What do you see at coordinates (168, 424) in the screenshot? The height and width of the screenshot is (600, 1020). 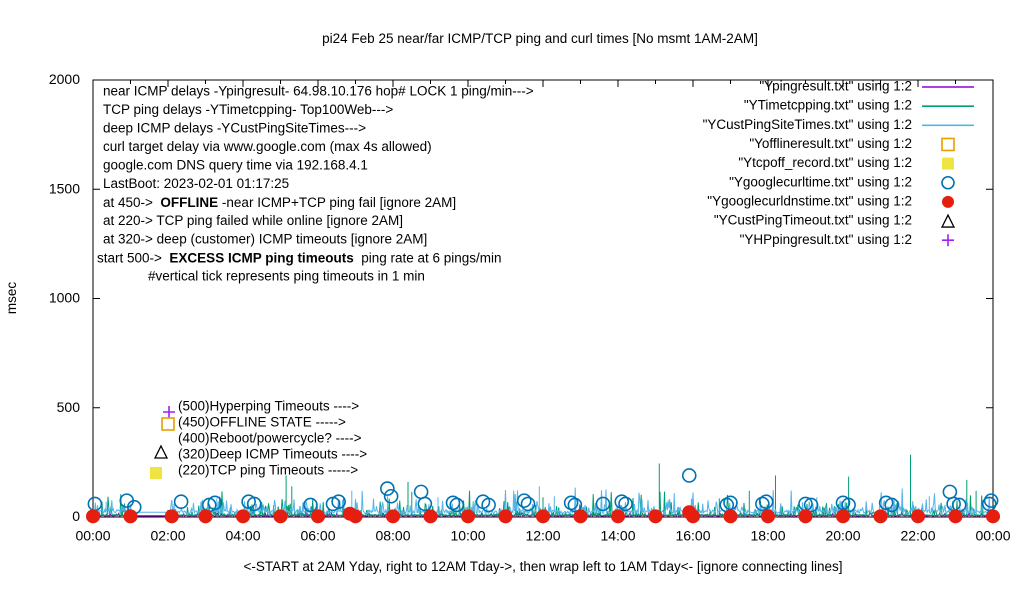 I see `open-square-marker` at bounding box center [168, 424].